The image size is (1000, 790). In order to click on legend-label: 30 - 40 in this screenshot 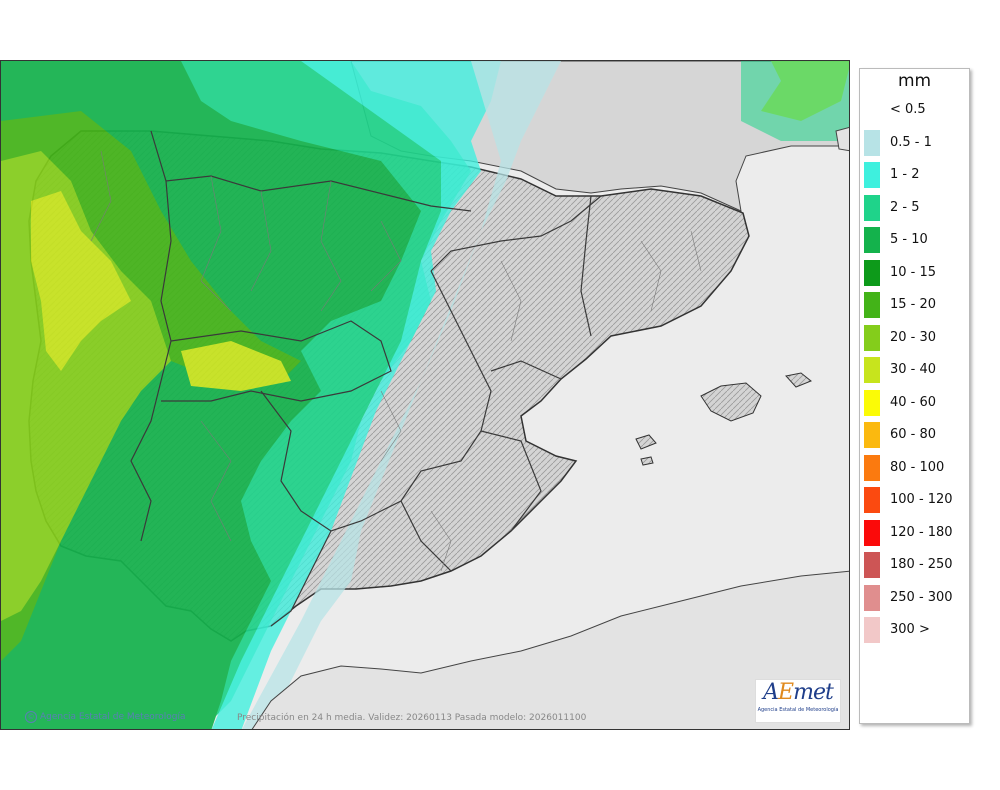, I will do `click(913, 369)`.